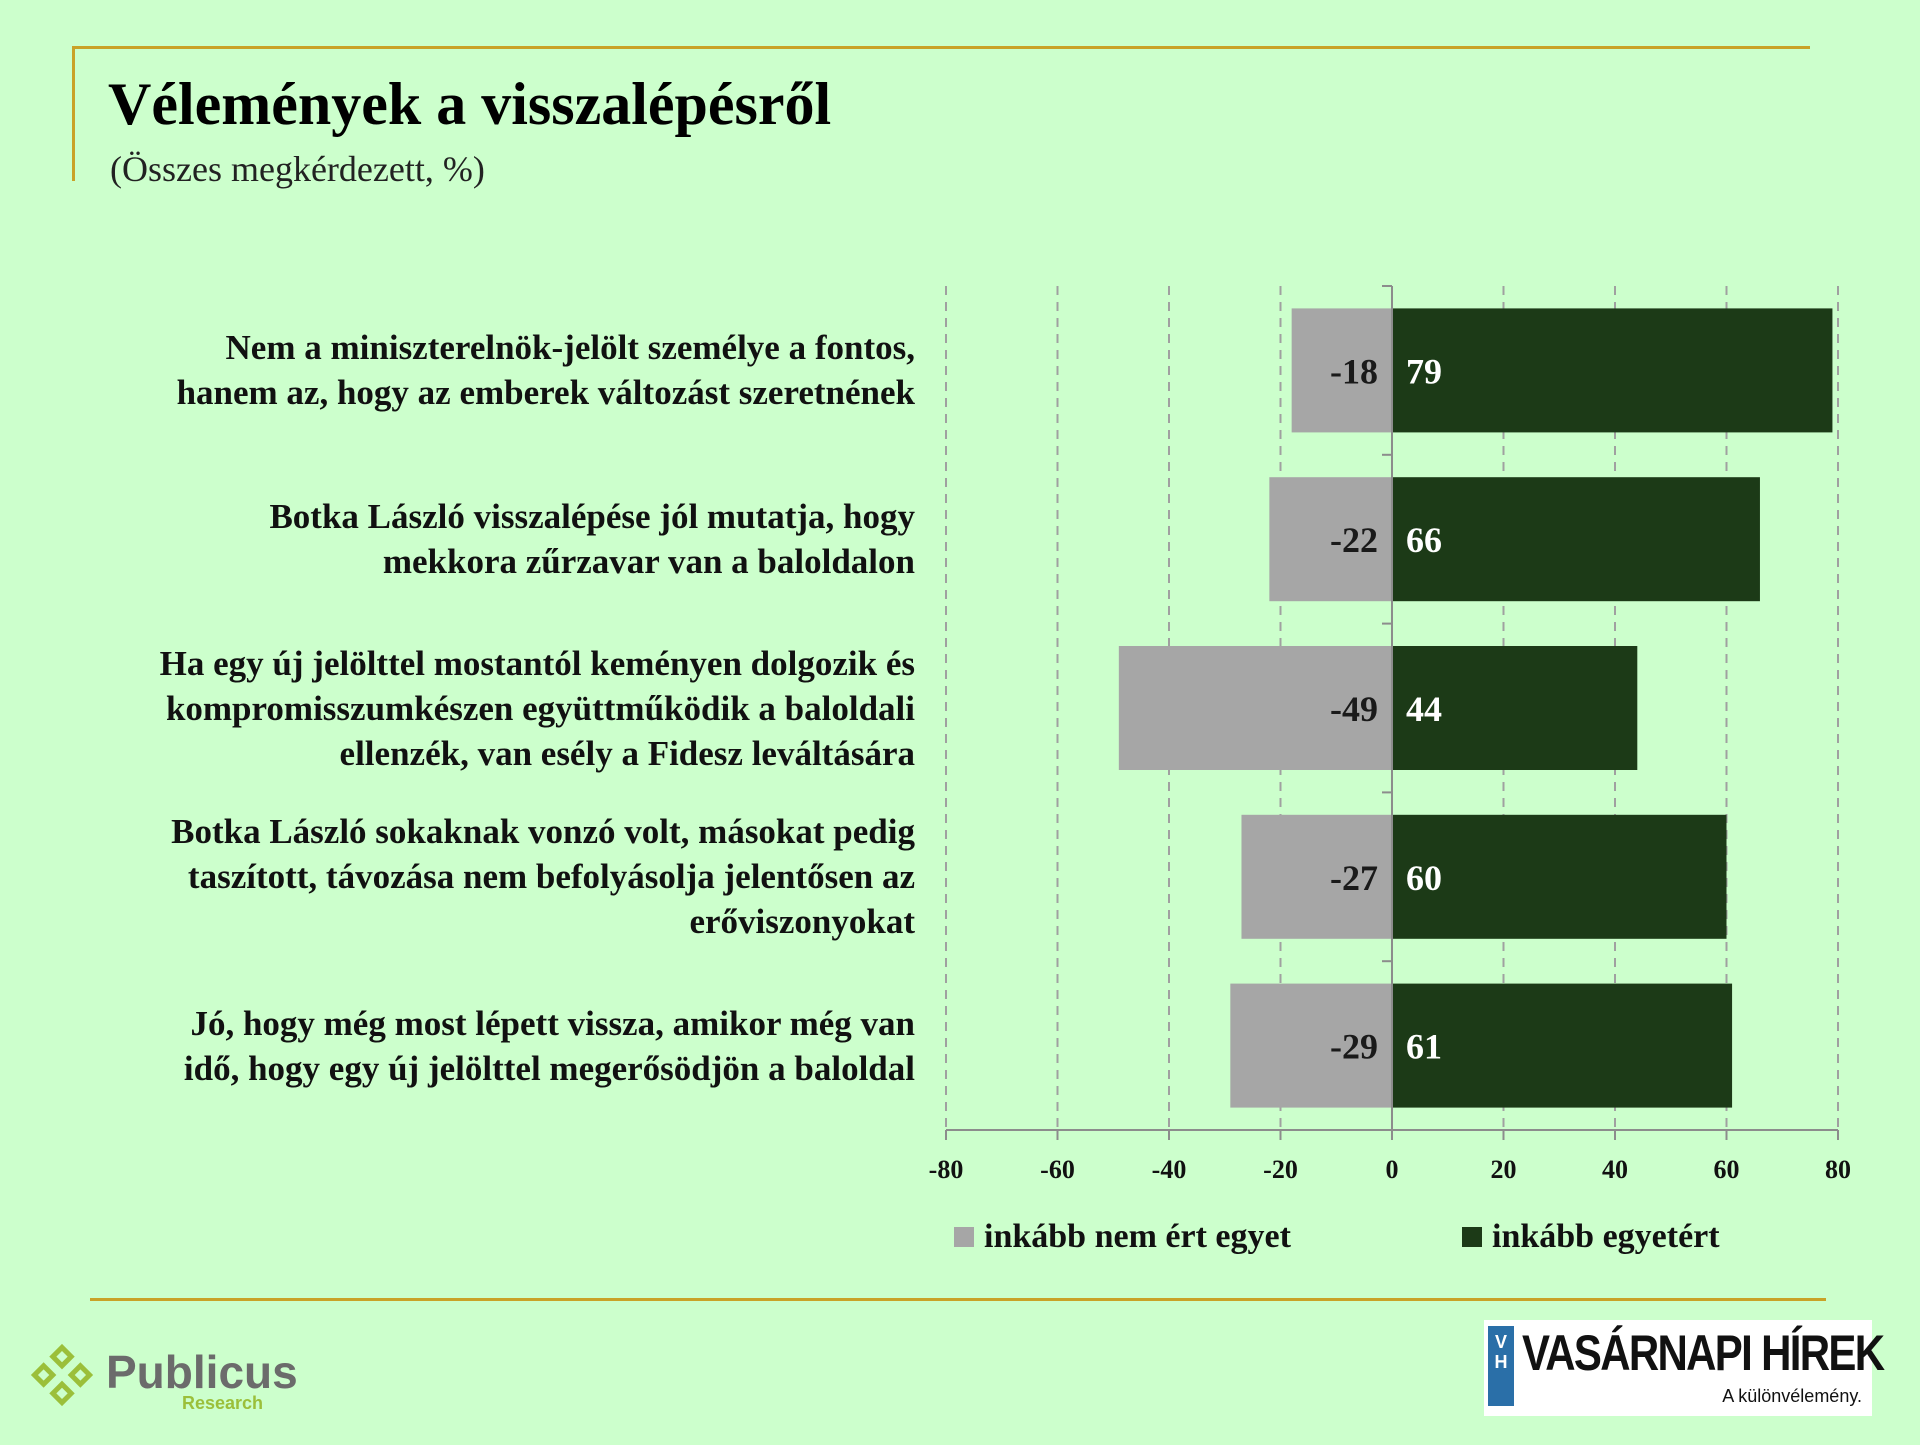 This screenshot has width=1920, height=1445. I want to click on page-title: Vélemények a visszalépésről, so click(470, 104).